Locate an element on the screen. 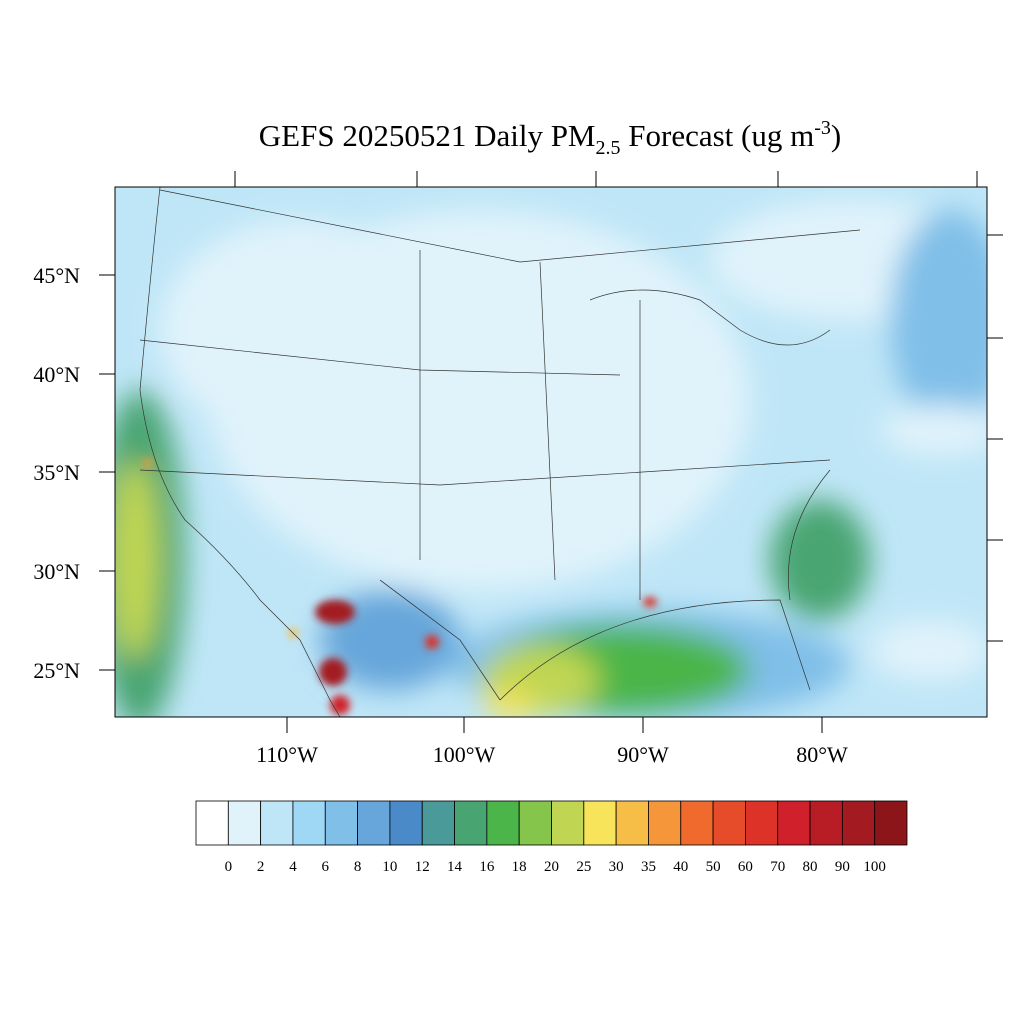 This screenshot has width=1024, height=1024. lat-label: 25°N is located at coordinates (56, 670).